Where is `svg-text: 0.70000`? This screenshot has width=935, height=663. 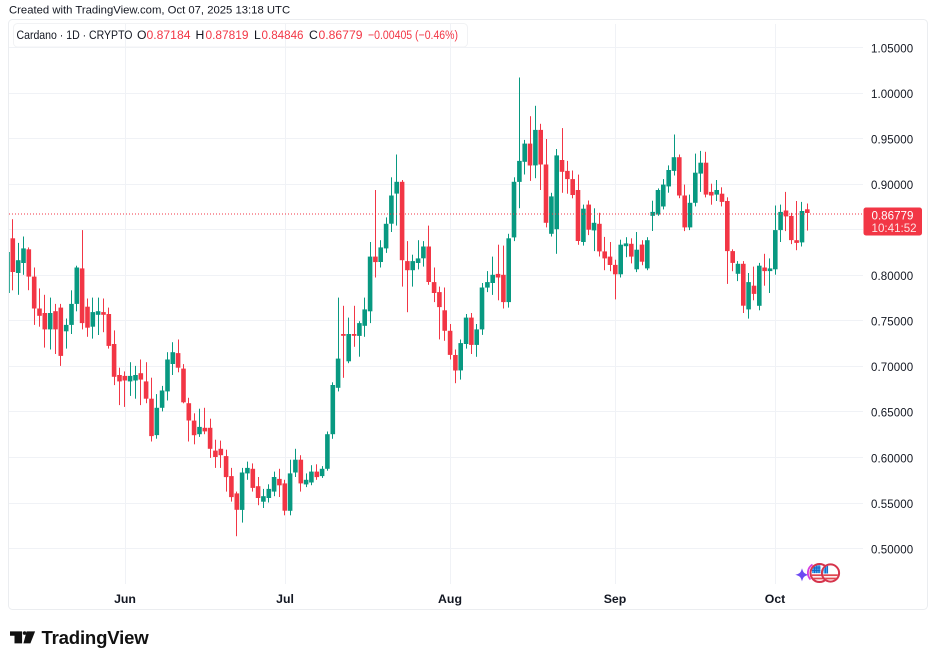
svg-text: 0.70000 is located at coordinates (892, 368).